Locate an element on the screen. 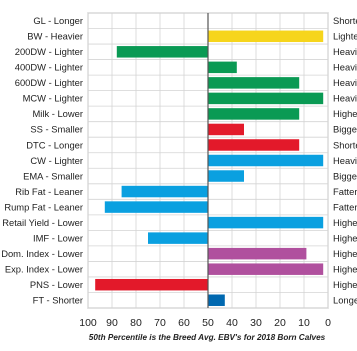  left-category-label: CW - Lighter is located at coordinates (56, 160).